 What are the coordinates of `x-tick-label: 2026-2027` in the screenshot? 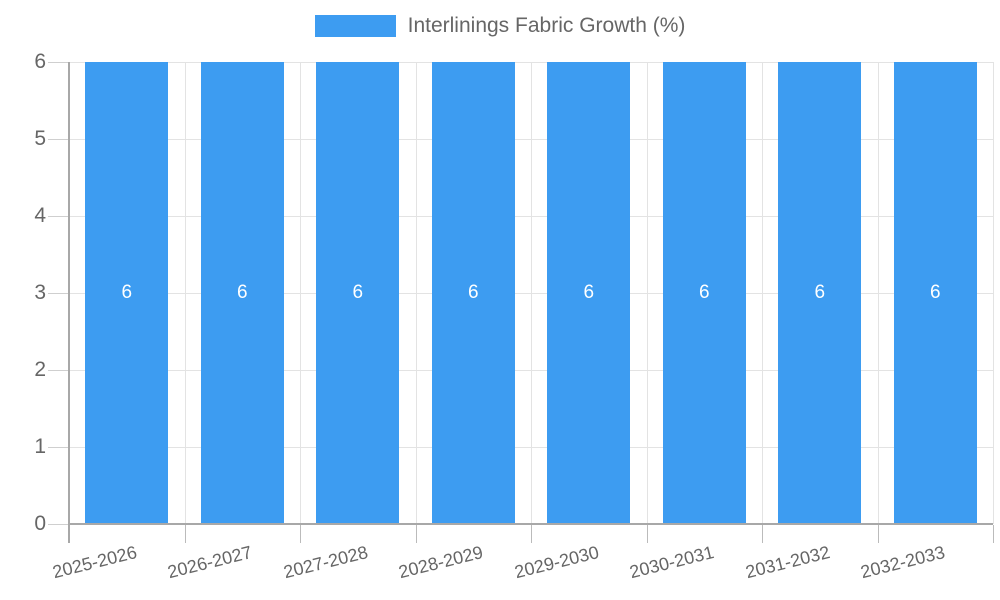 It's located at (210, 562).